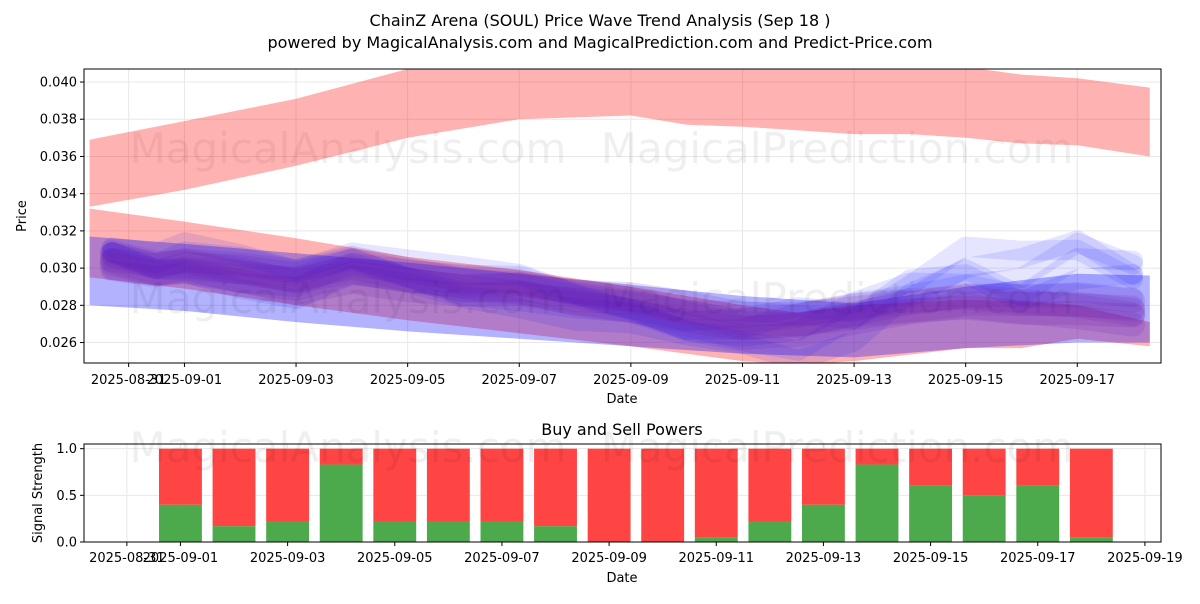  What do you see at coordinates (288, 558) in the screenshot?
I see `powers-x-tick-label: 2025-09-03` at bounding box center [288, 558].